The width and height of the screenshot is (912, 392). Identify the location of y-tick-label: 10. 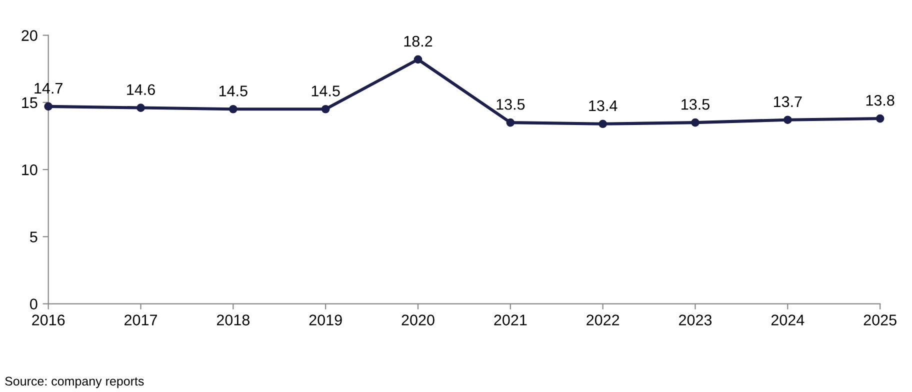
(30, 170).